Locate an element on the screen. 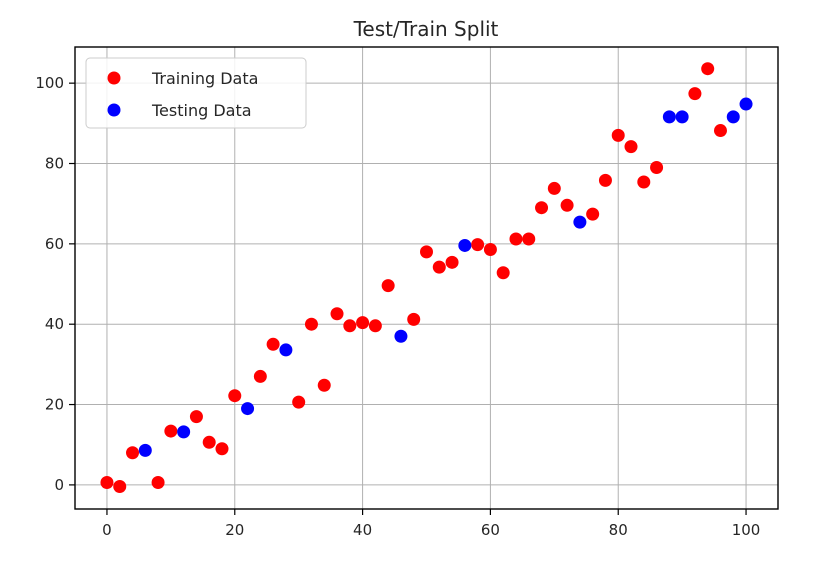 Image resolution: width=816 pixels, height=562 pixels. y-tick-label: 80 is located at coordinates (54, 164).